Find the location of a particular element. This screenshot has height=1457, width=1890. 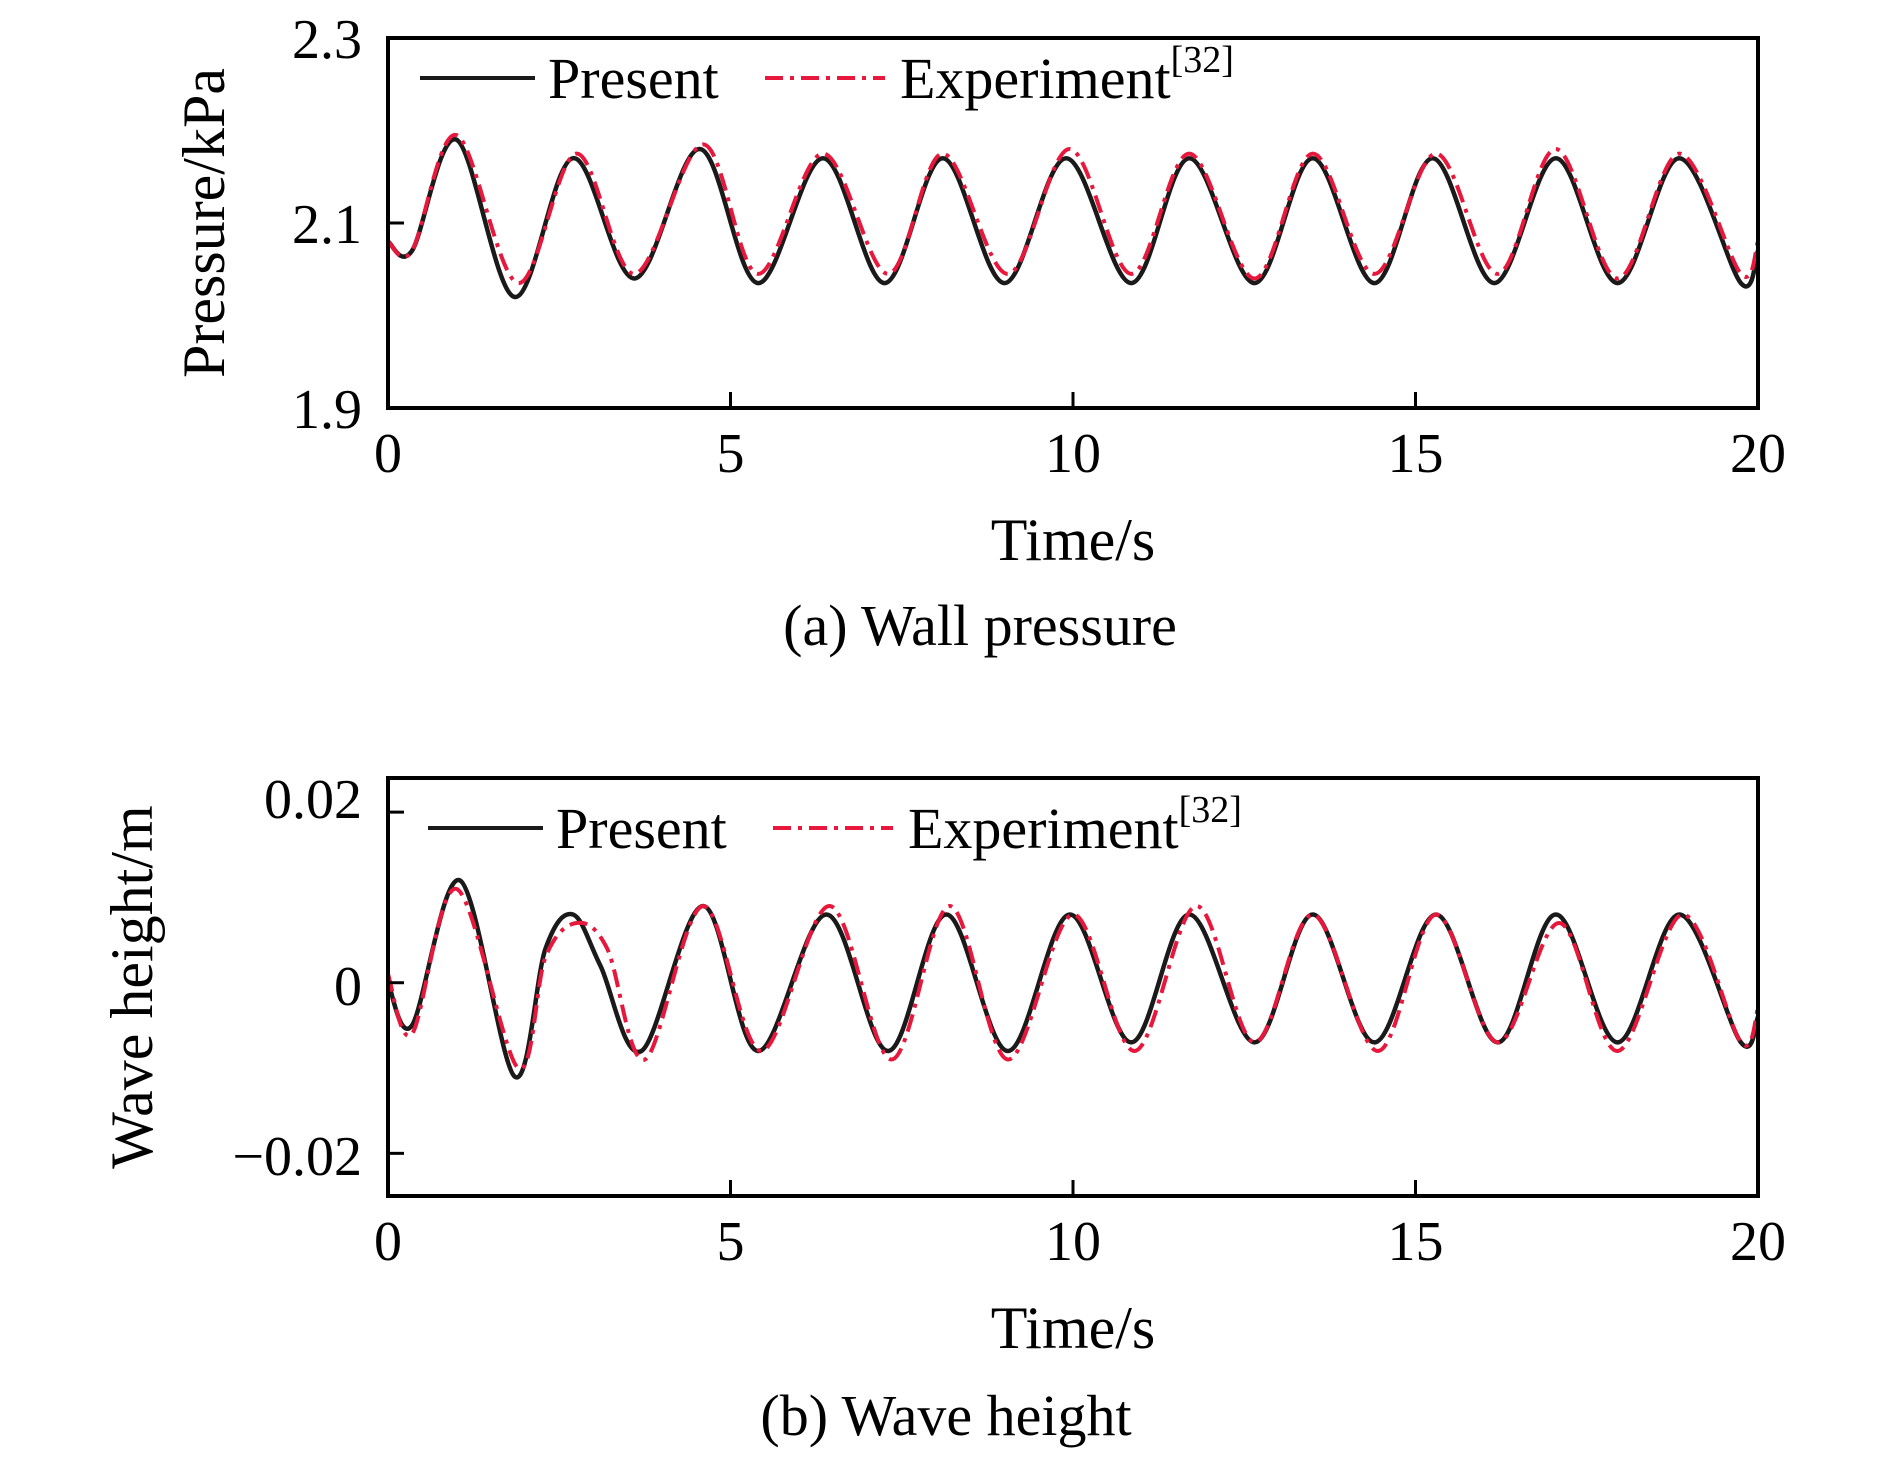

panel-b-x-axis-title: Time/s is located at coordinates (1073, 1328).